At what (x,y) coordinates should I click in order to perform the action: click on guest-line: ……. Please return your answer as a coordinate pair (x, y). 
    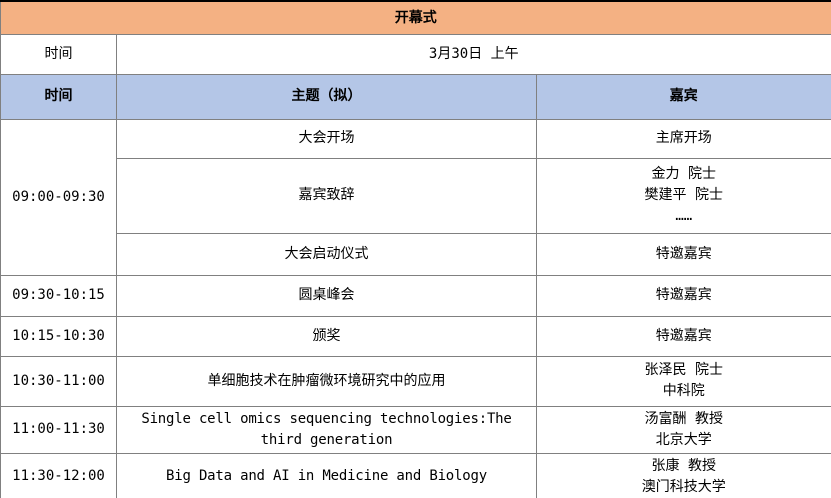
    Looking at the image, I should click on (684, 216).